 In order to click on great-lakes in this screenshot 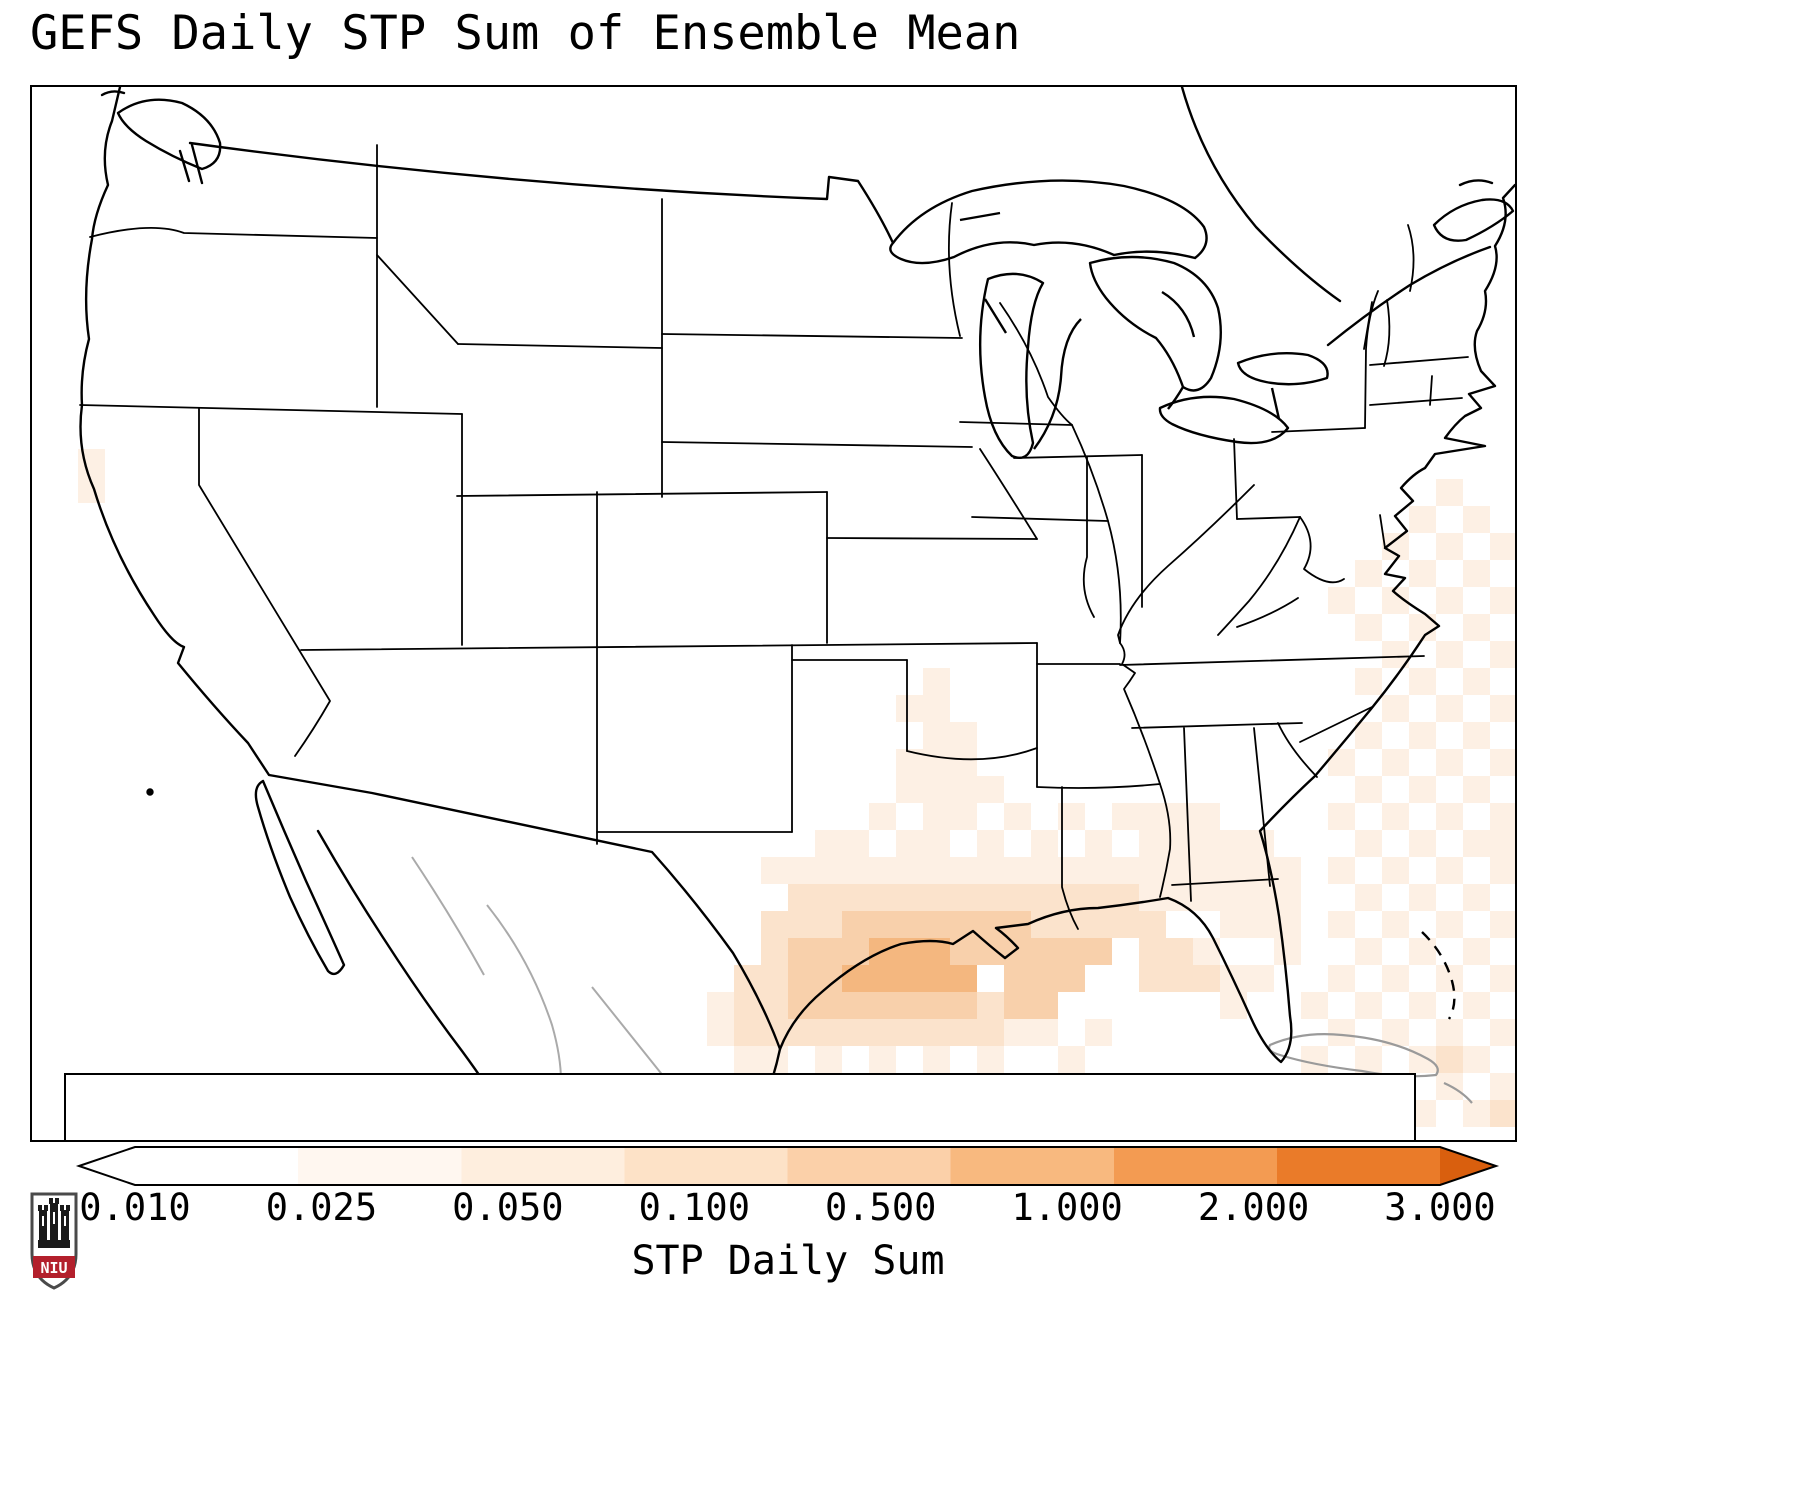, I will do `click(1108, 319)`.